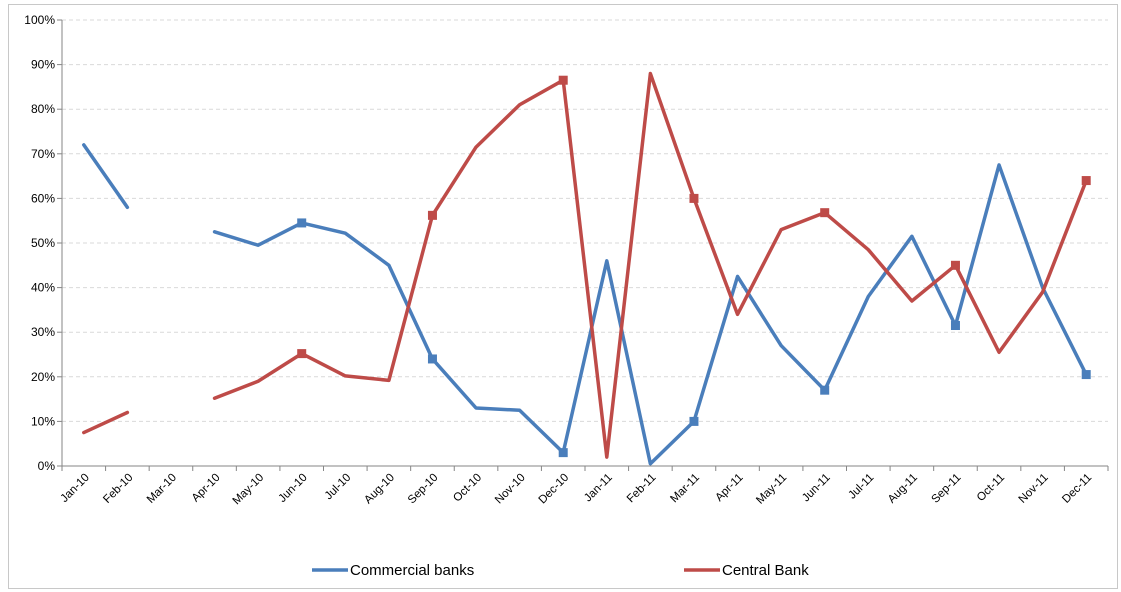 Image resolution: width=1121 pixels, height=592 pixels. What do you see at coordinates (685, 489) in the screenshot?
I see `x-tick-label: Mar-11` at bounding box center [685, 489].